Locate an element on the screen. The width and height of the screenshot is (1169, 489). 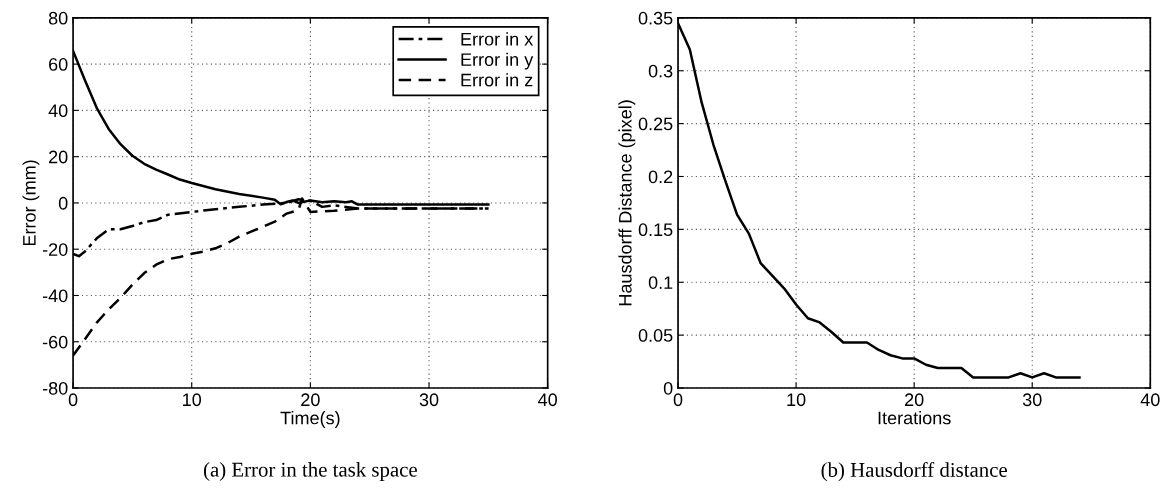
y-tick-label: 40 is located at coordinates (58, 111).